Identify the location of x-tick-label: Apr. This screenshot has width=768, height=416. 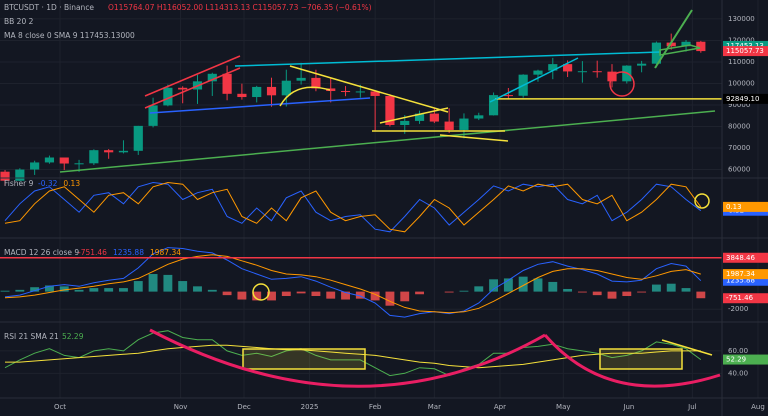
(500, 407).